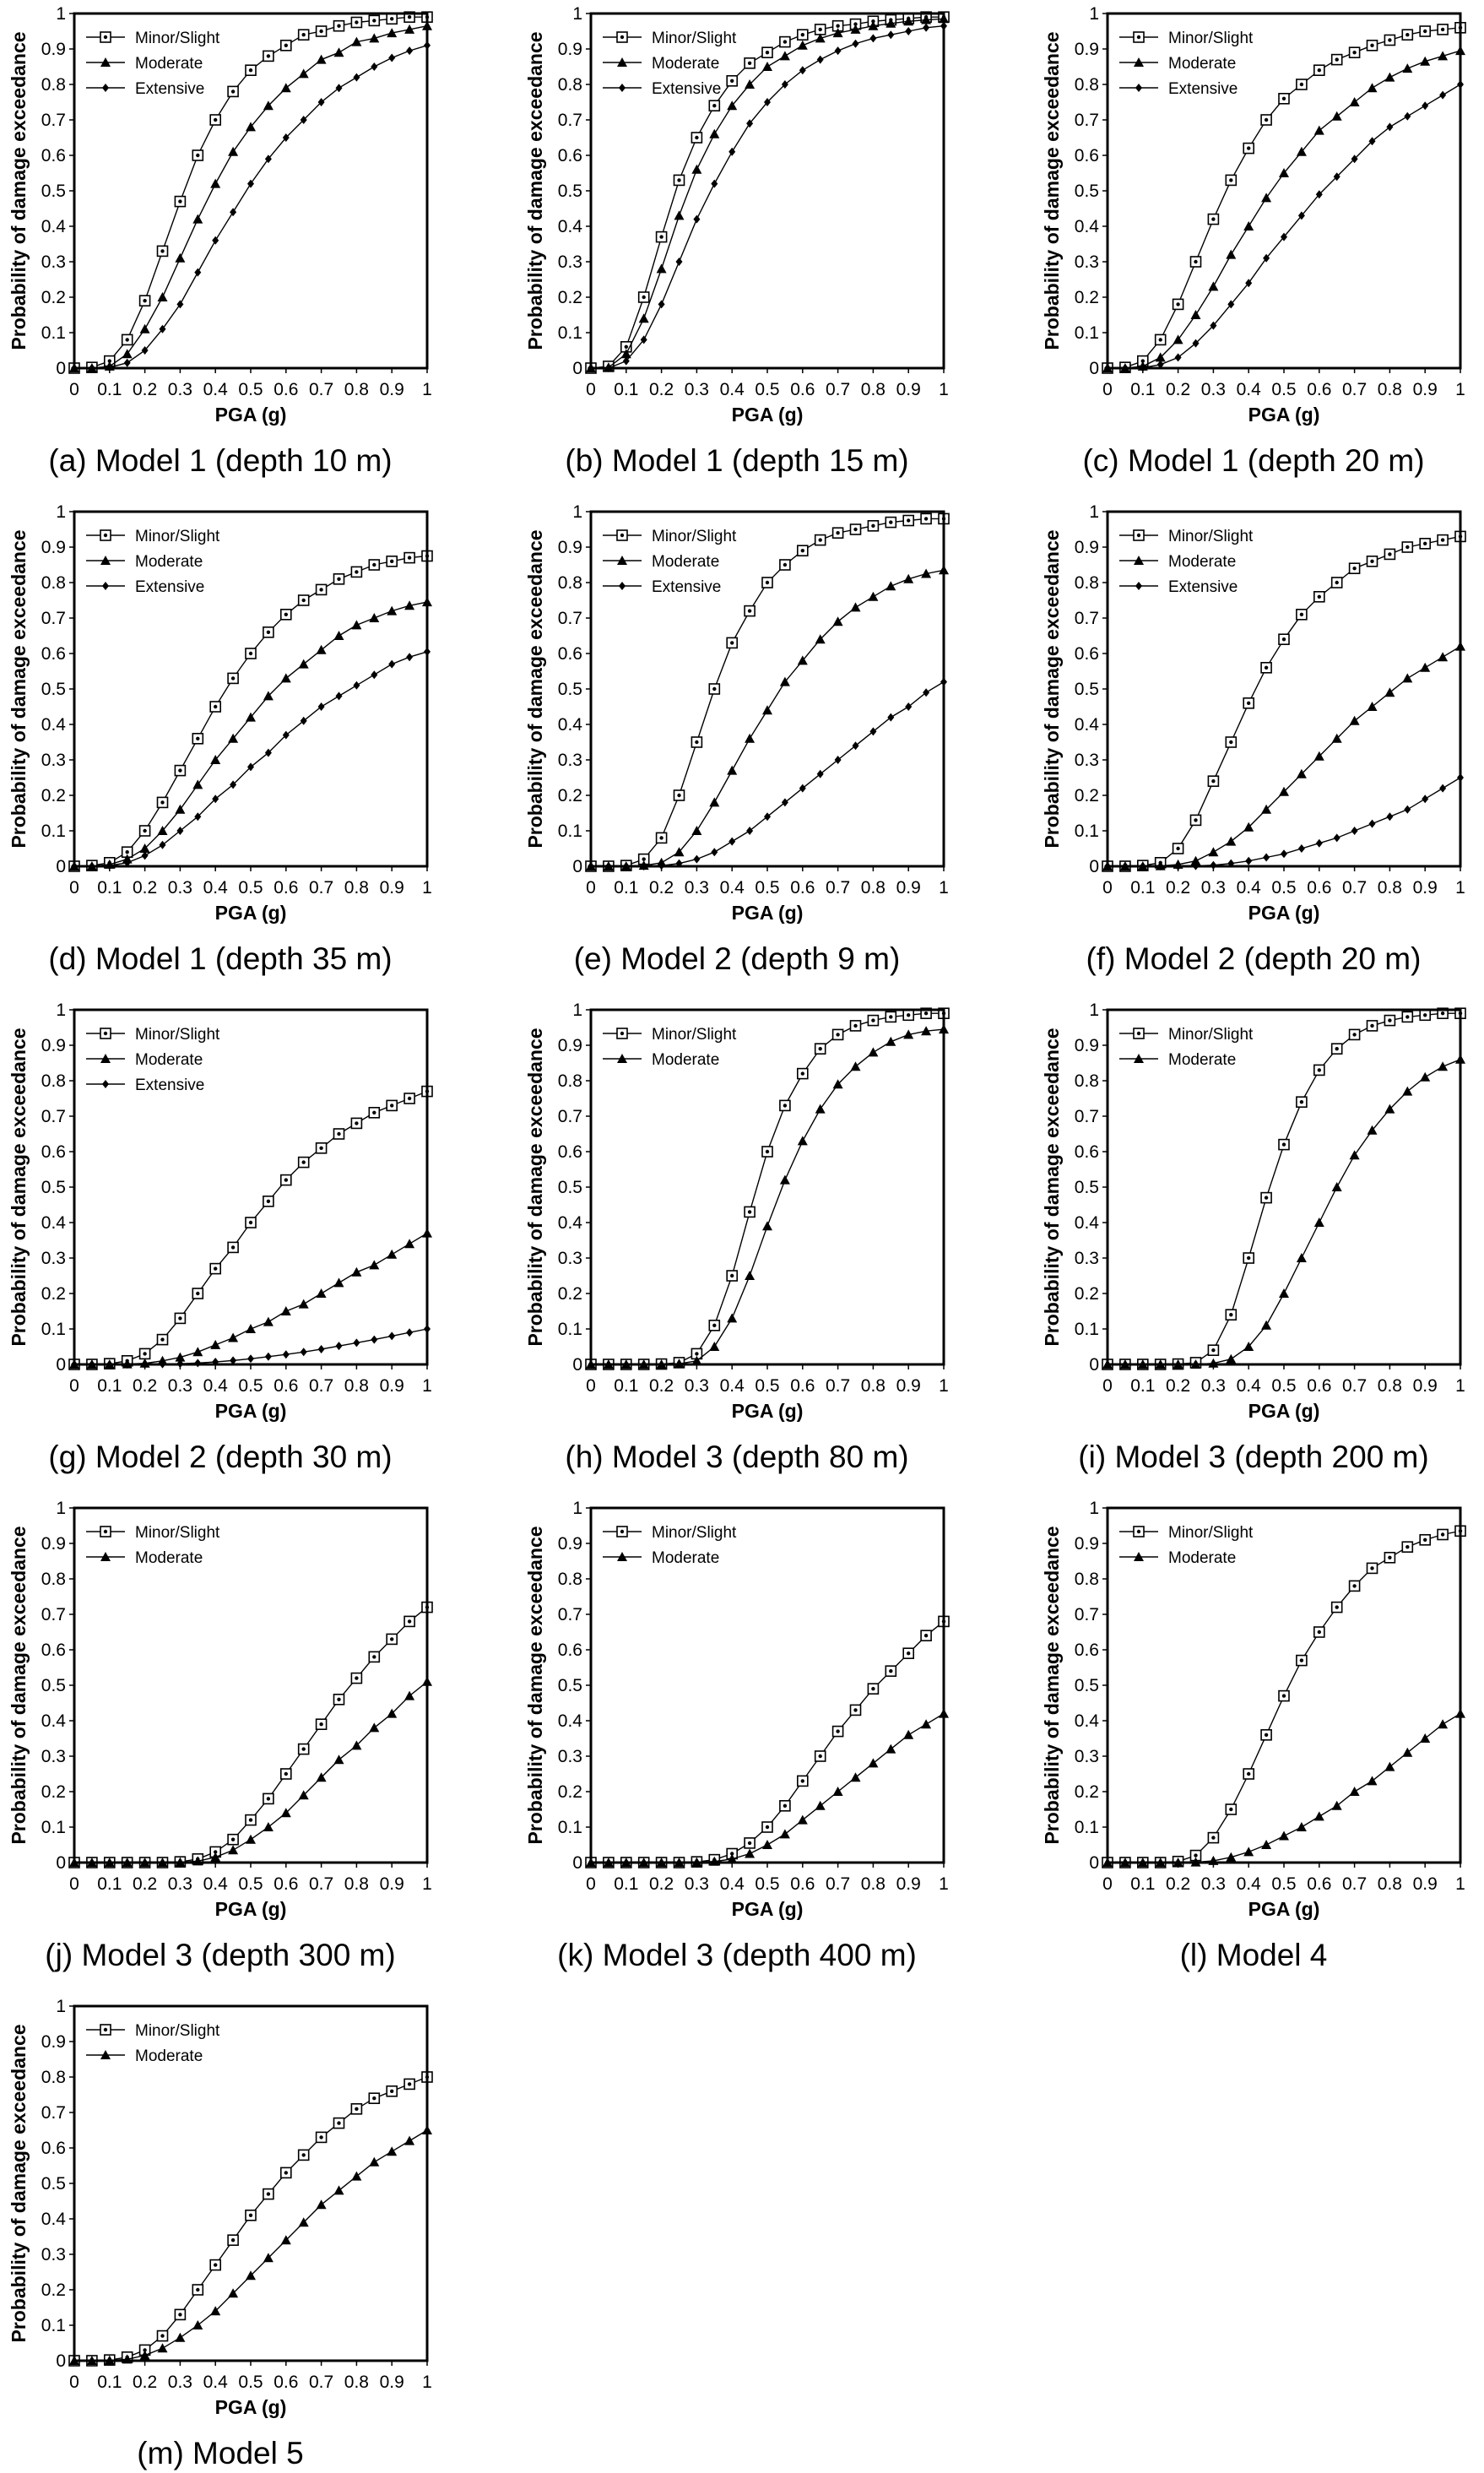  Describe the element at coordinates (53, 831) in the screenshot. I see `y-tick-label: 0.1` at that location.